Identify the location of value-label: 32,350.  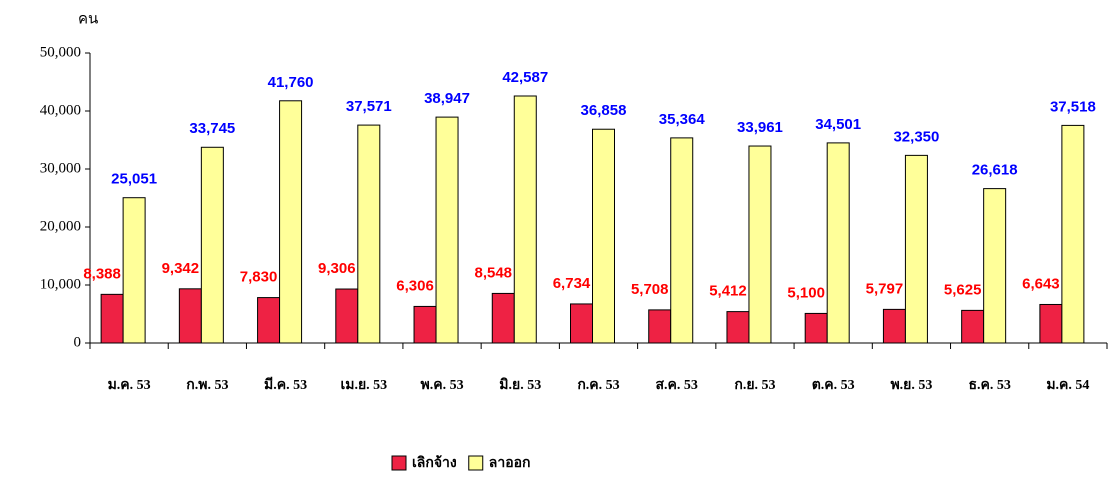
(916, 136).